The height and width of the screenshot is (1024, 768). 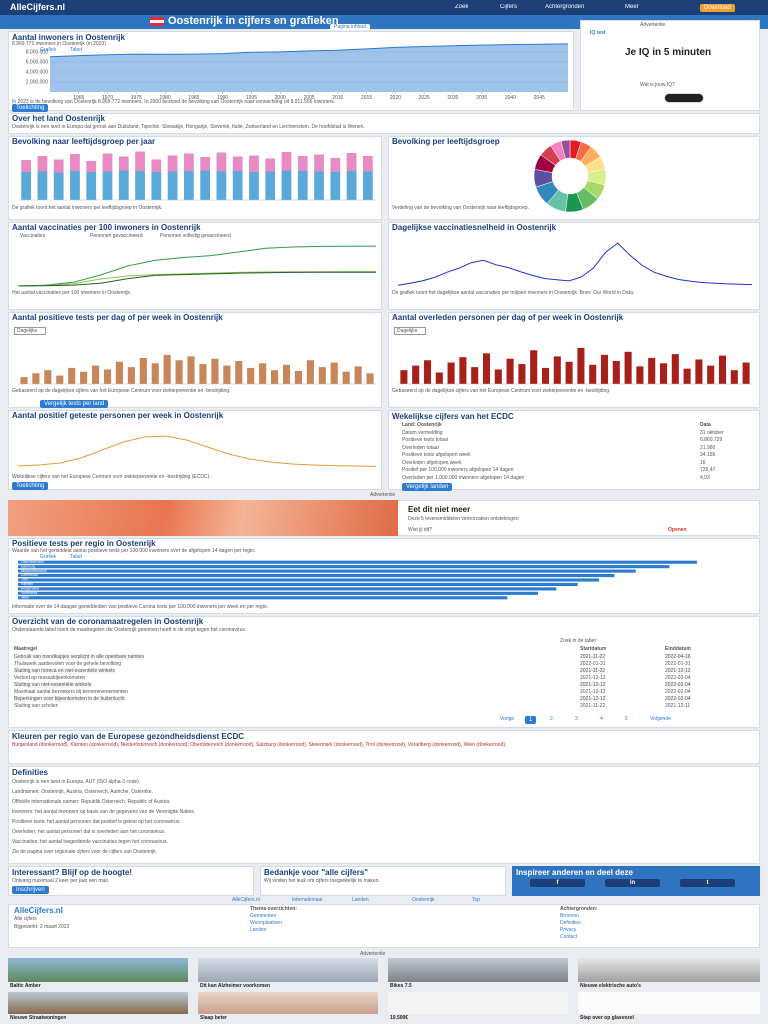 I want to click on table-cell: Data, so click(x=705, y=425).